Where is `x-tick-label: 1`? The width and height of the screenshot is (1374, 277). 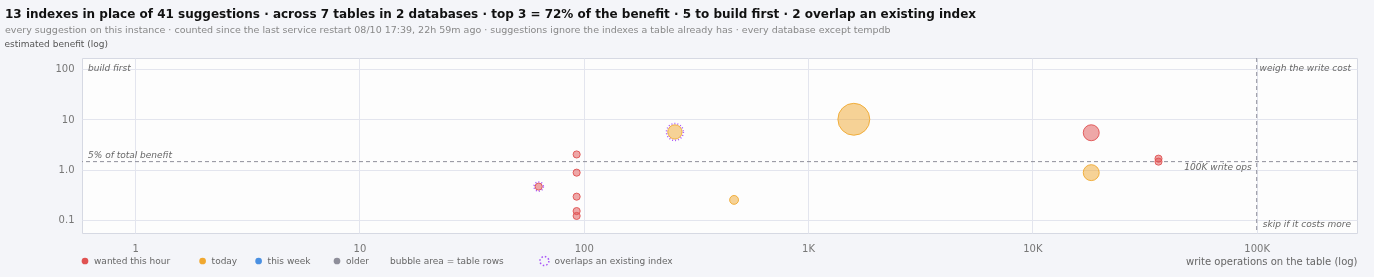 x-tick-label: 1 is located at coordinates (135, 248).